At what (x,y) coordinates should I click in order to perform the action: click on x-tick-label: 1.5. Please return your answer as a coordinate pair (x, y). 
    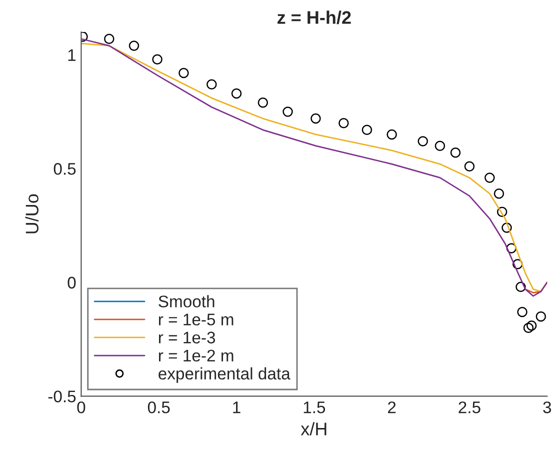
    Looking at the image, I should click on (315, 408).